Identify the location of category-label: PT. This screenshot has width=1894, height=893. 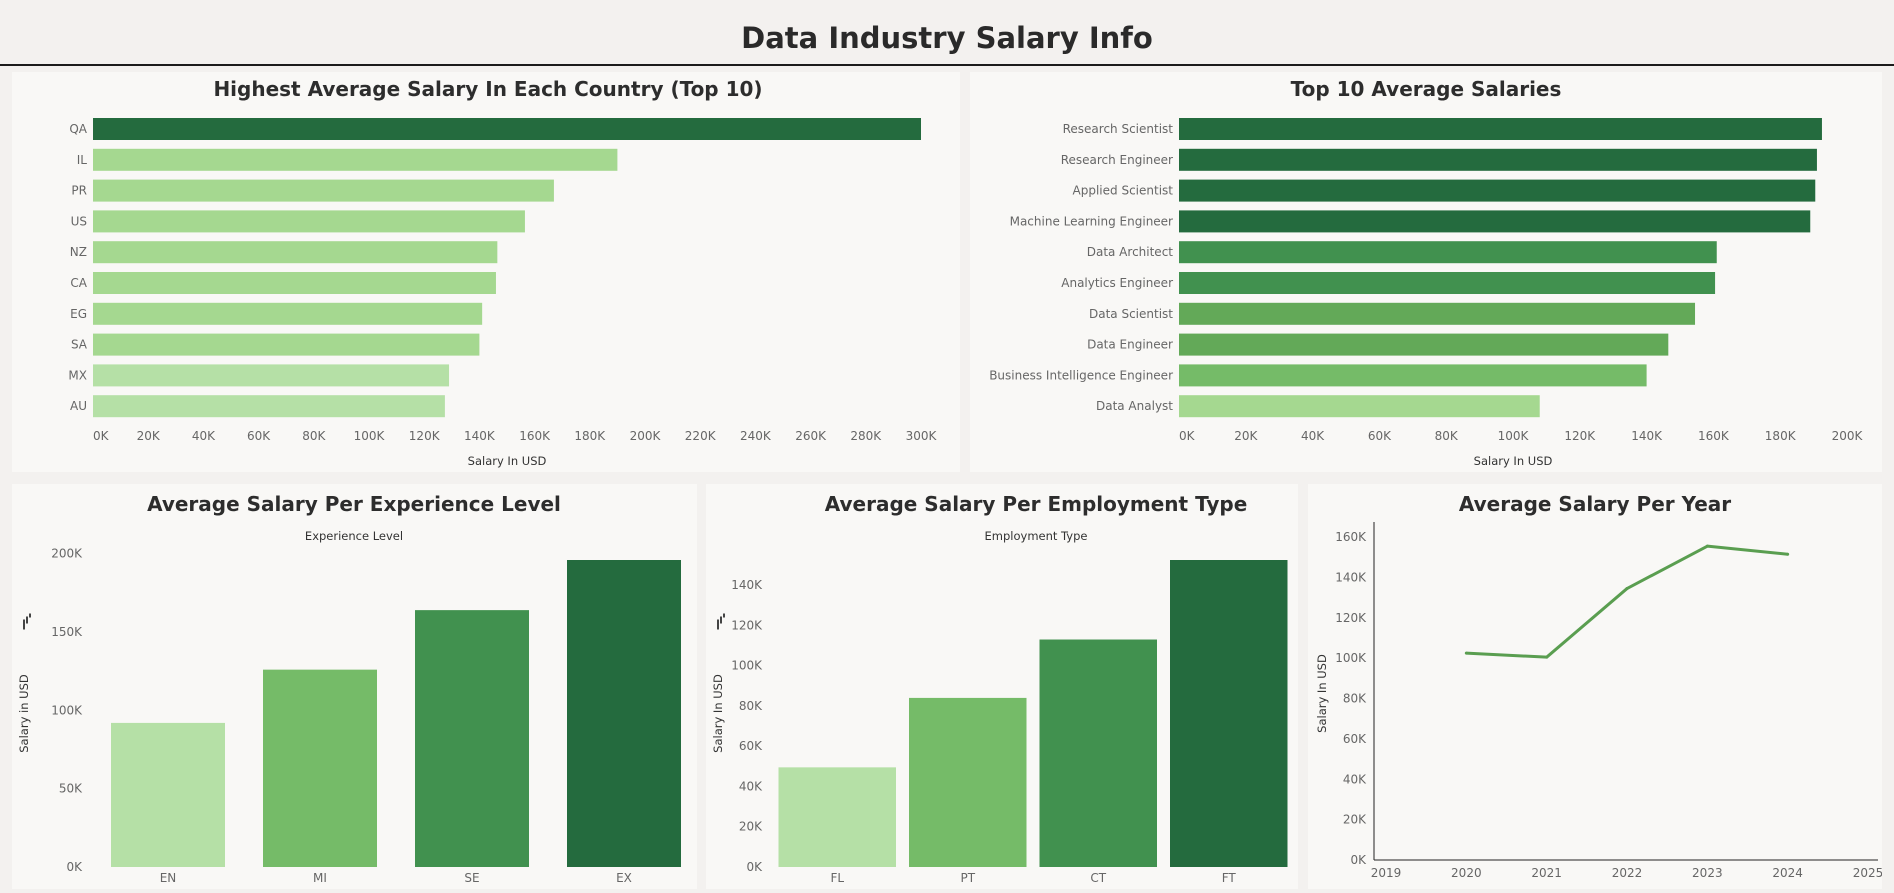
(967, 878).